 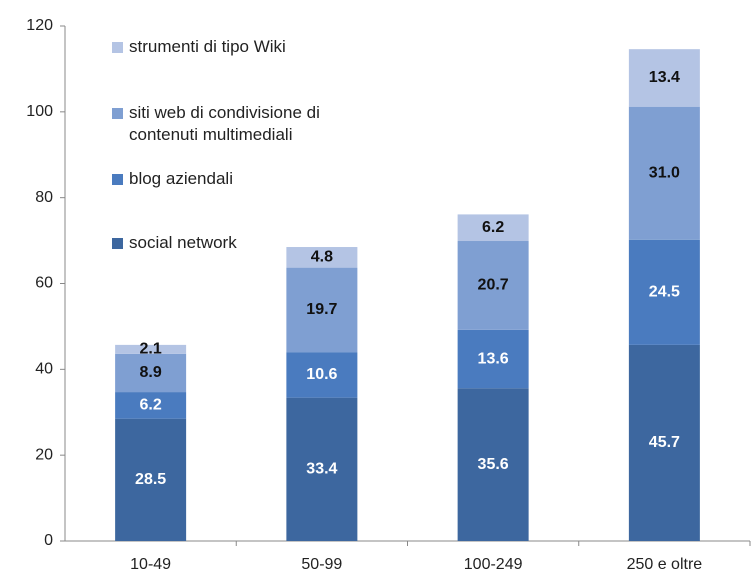 What do you see at coordinates (493, 564) in the screenshot?
I see `x-tick-label: 100-249` at bounding box center [493, 564].